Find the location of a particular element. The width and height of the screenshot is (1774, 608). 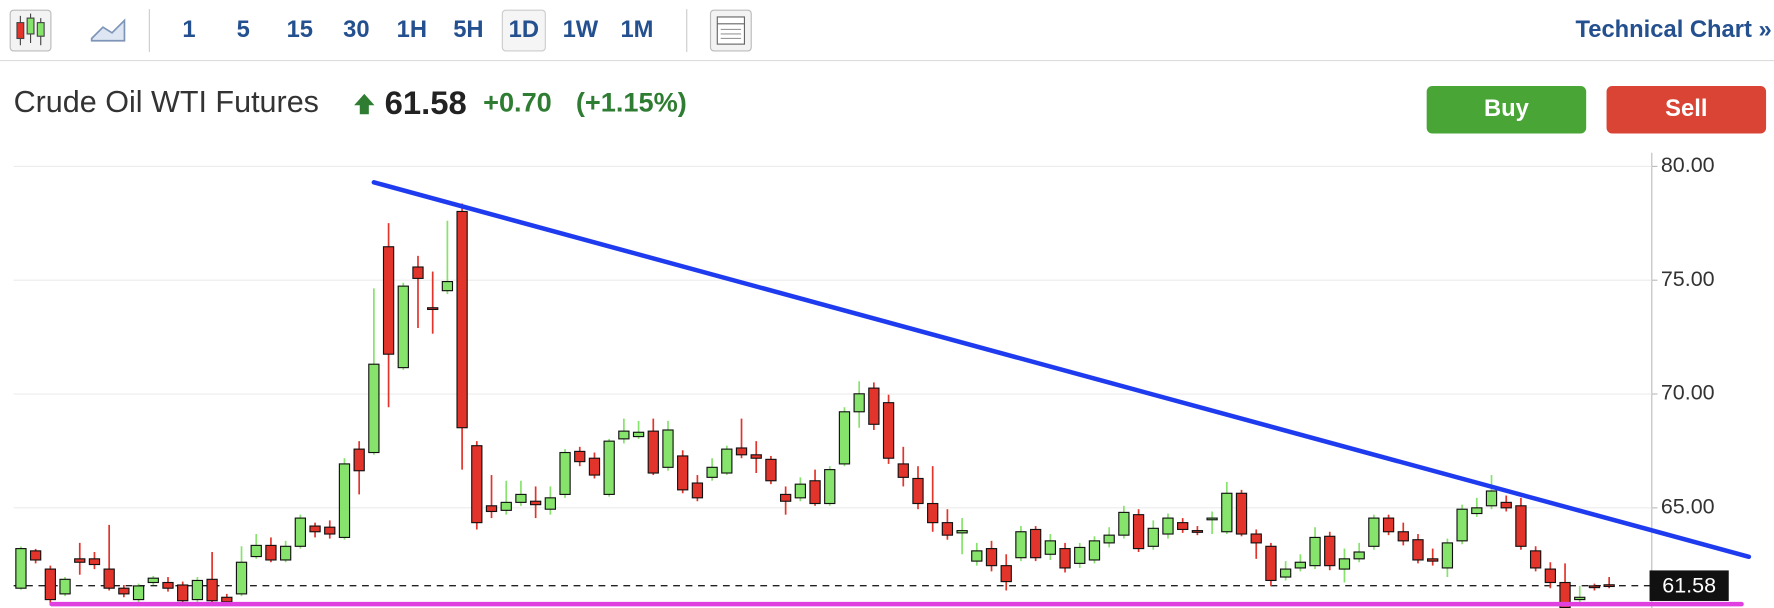

interval-button: 1 is located at coordinates (188, 29).